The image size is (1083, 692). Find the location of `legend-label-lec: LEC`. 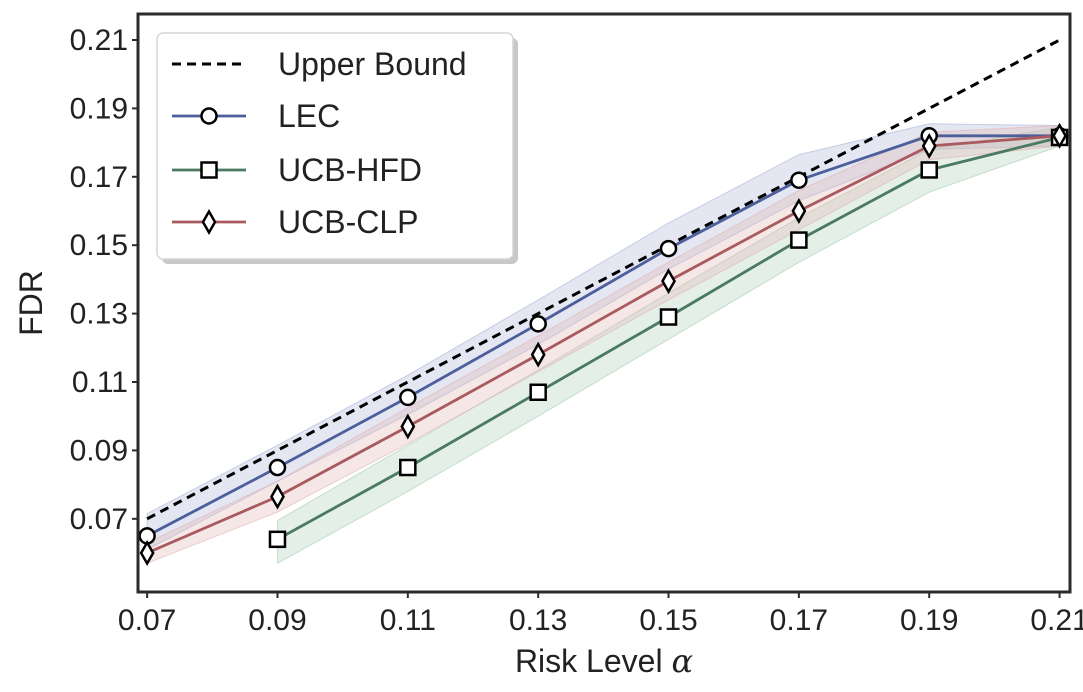

legend-label-lec: LEC is located at coordinates (309, 116).